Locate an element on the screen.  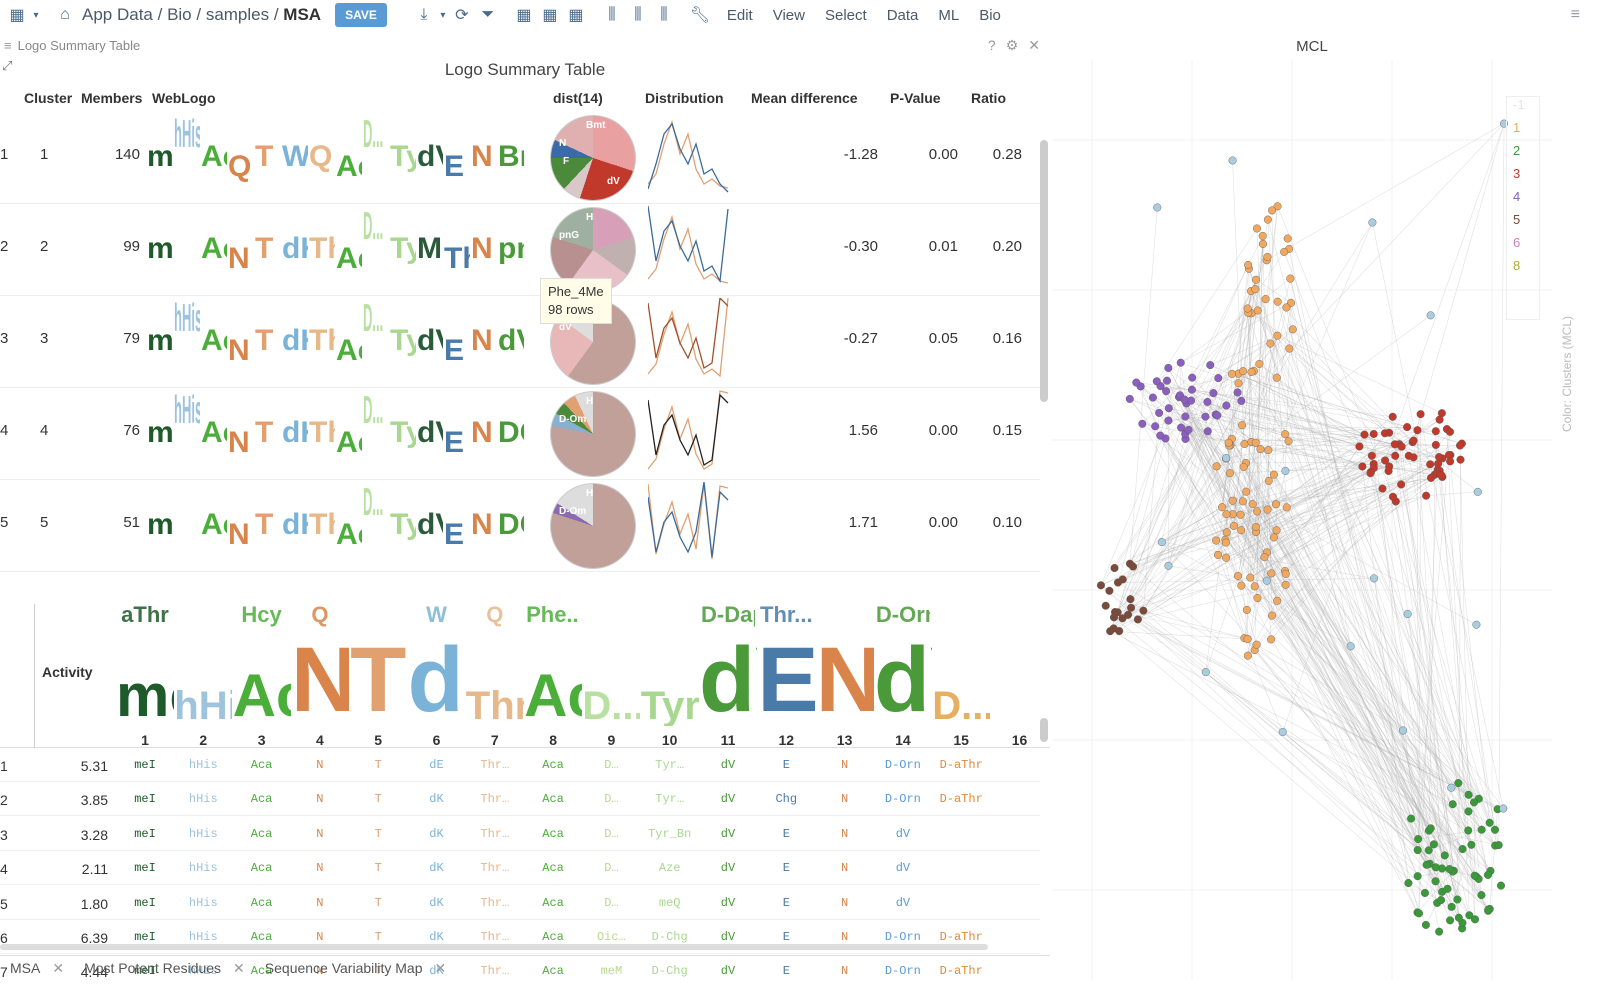
legend-item: 8 is located at coordinates (1517, 265).